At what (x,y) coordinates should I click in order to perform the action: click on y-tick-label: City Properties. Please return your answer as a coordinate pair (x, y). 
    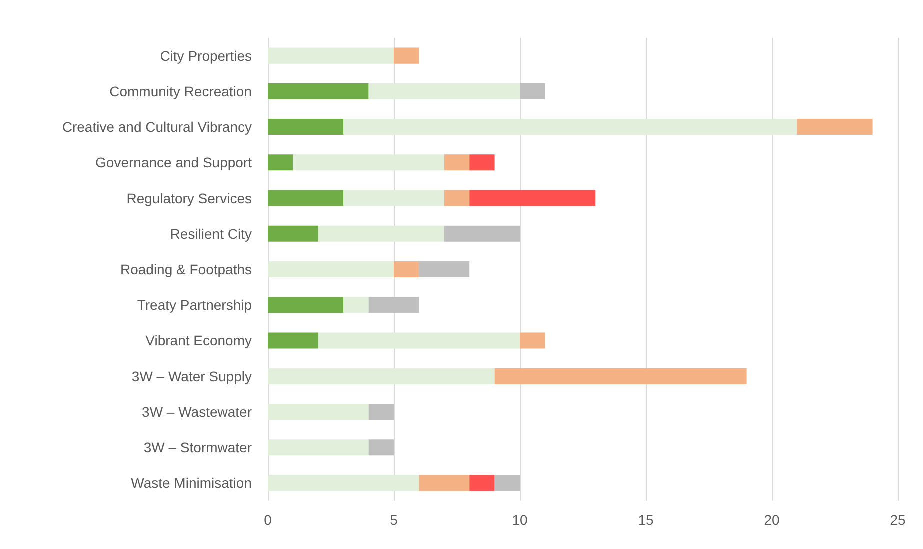
    Looking at the image, I should click on (206, 56).